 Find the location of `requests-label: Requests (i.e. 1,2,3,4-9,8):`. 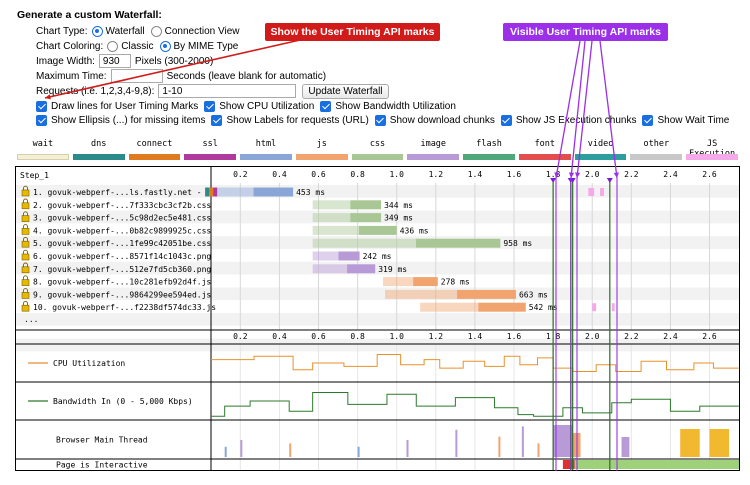

requests-label: Requests (i.e. 1,2,3,4-9,8): is located at coordinates (95, 91).